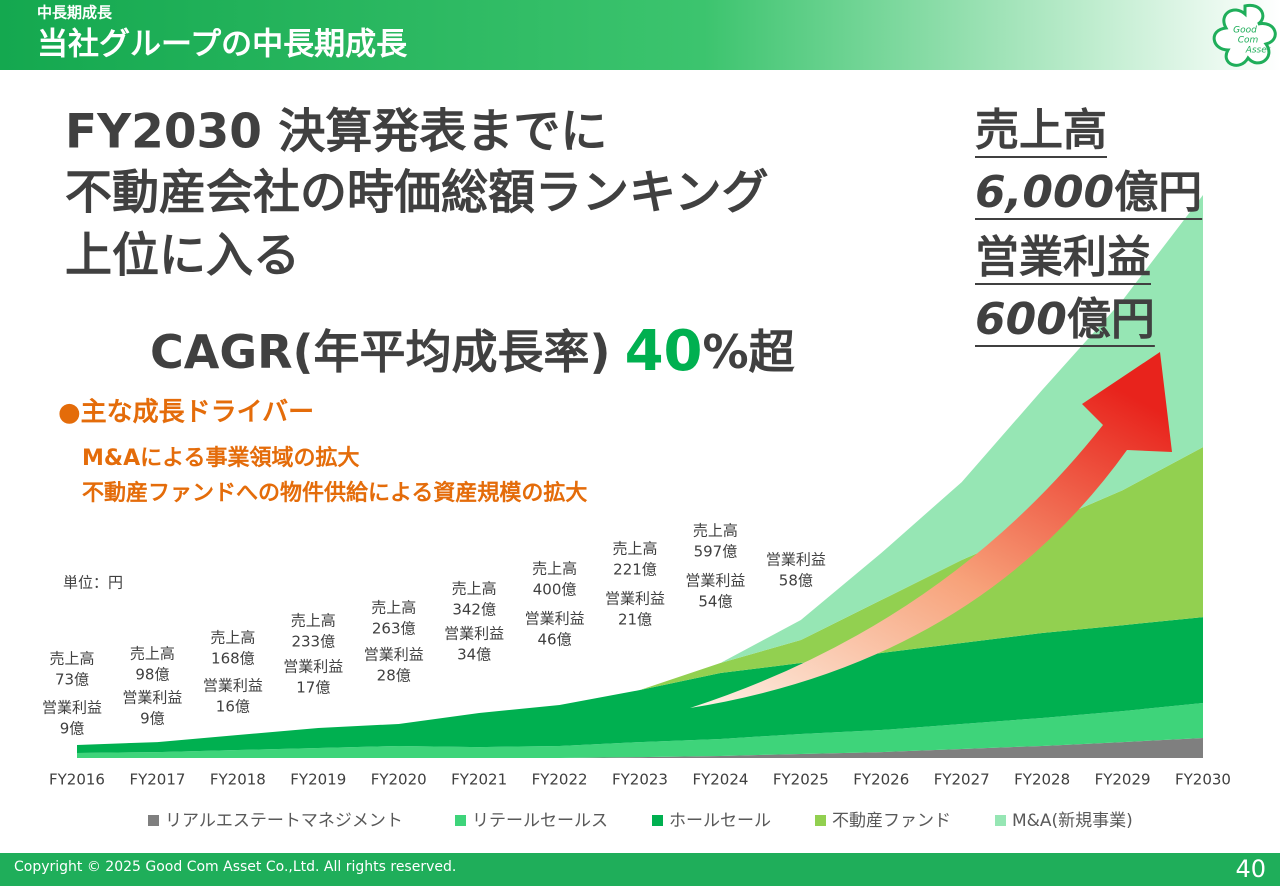  Describe the element at coordinates (1258, 51) in the screenshot. I see `logo-text: Asset` at that location.